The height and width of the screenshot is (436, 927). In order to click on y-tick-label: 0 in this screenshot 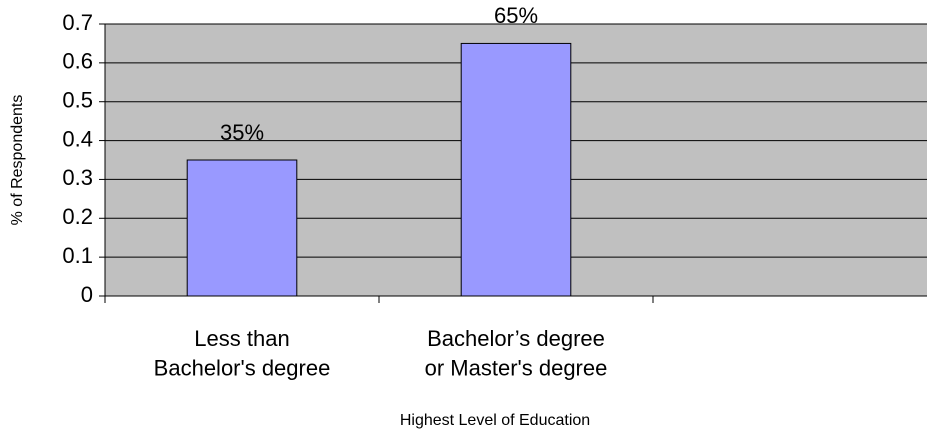, I will do `click(87, 294)`.